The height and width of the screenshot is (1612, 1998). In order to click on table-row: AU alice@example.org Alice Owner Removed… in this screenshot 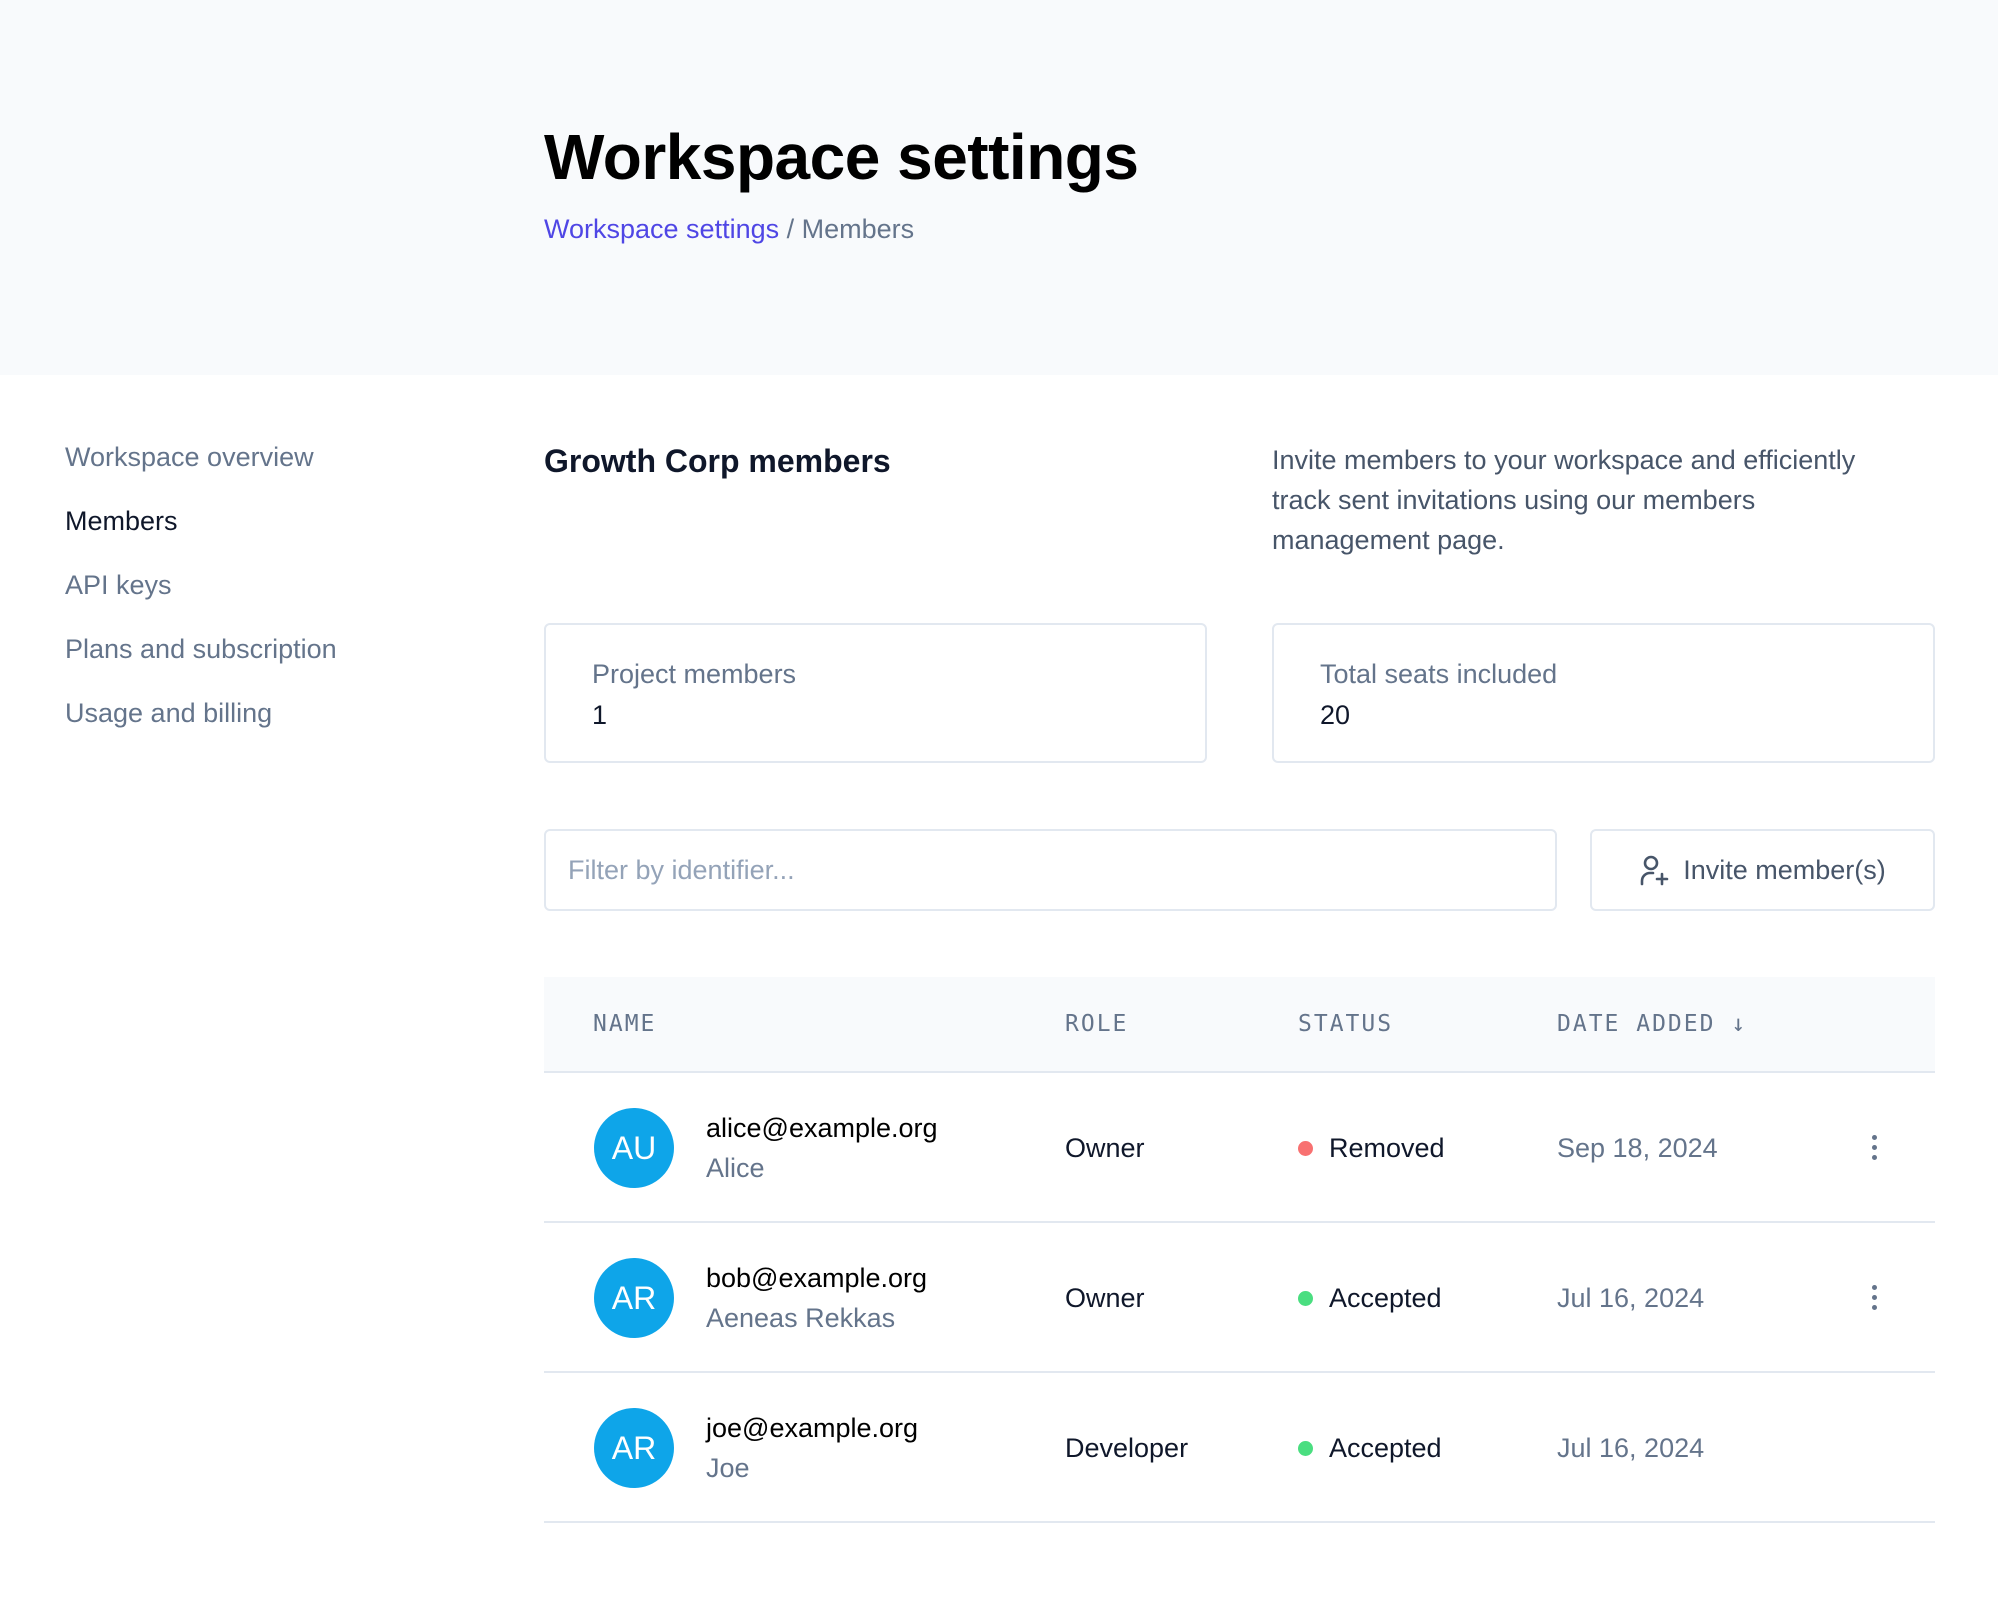, I will do `click(1239, 1148)`.